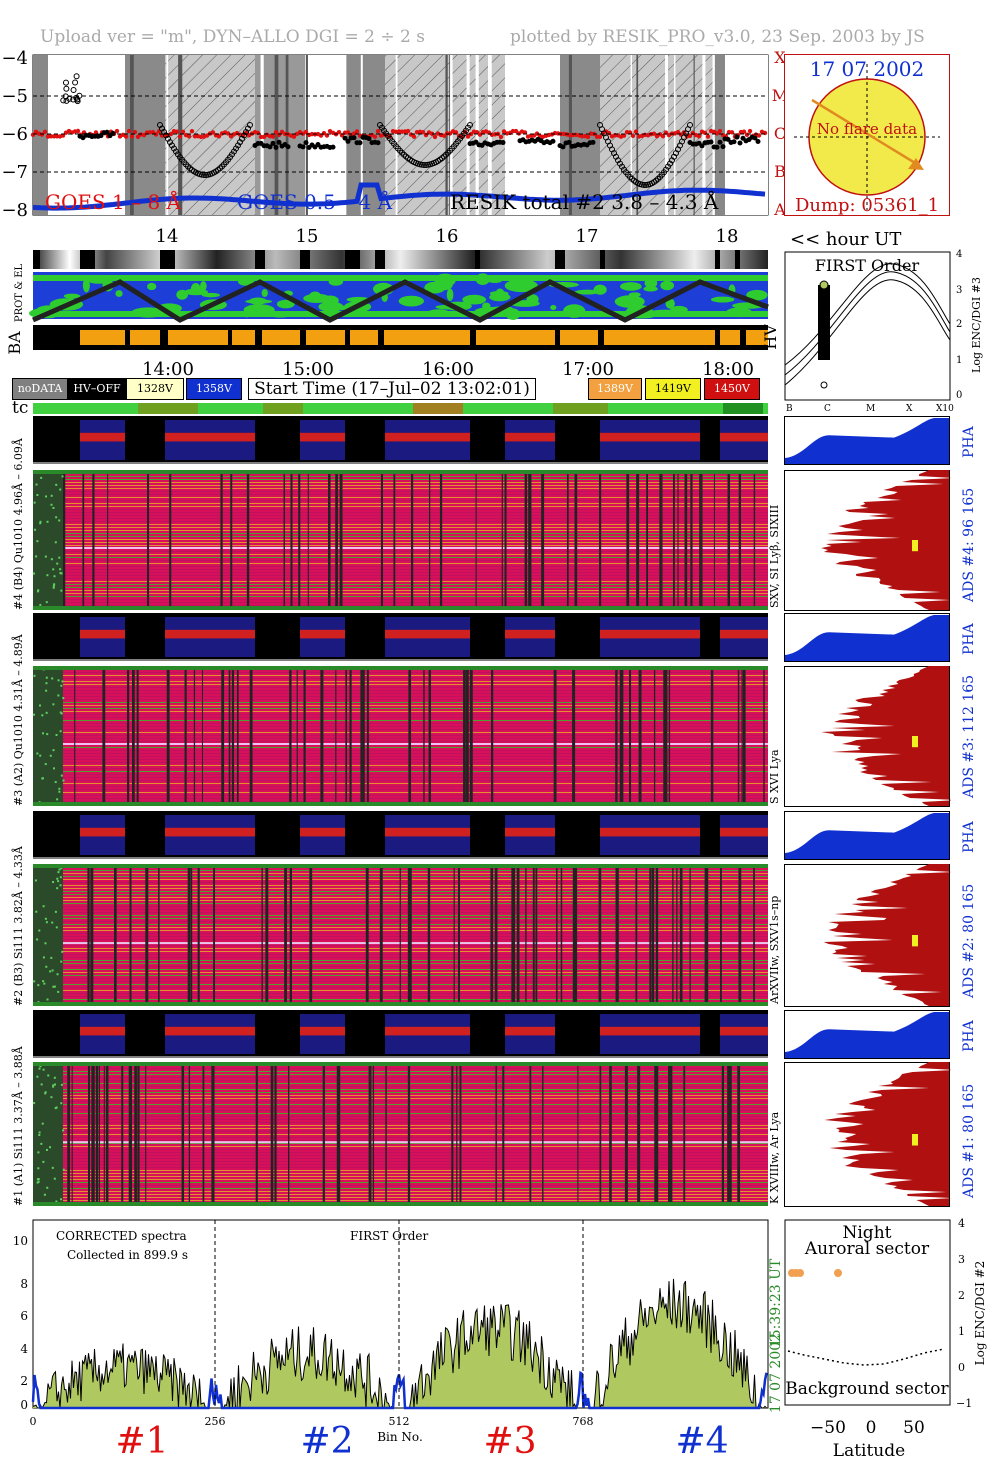  Describe the element at coordinates (673, 389) in the screenshot. I see `legend-1419v: 1419V` at that location.